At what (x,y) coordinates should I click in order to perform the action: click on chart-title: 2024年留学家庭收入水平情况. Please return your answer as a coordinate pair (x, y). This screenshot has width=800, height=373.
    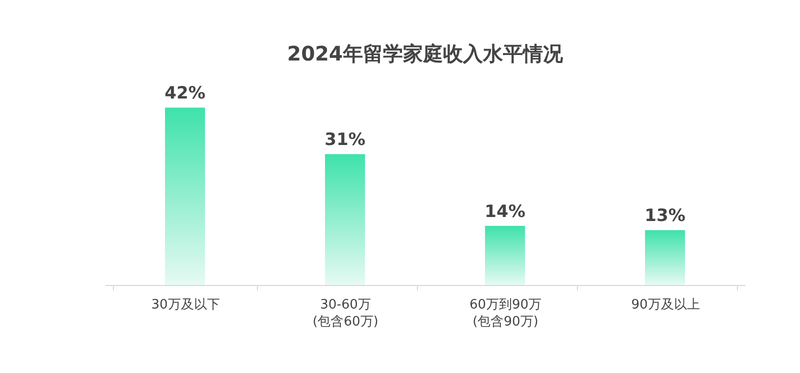
    Looking at the image, I should click on (425, 54).